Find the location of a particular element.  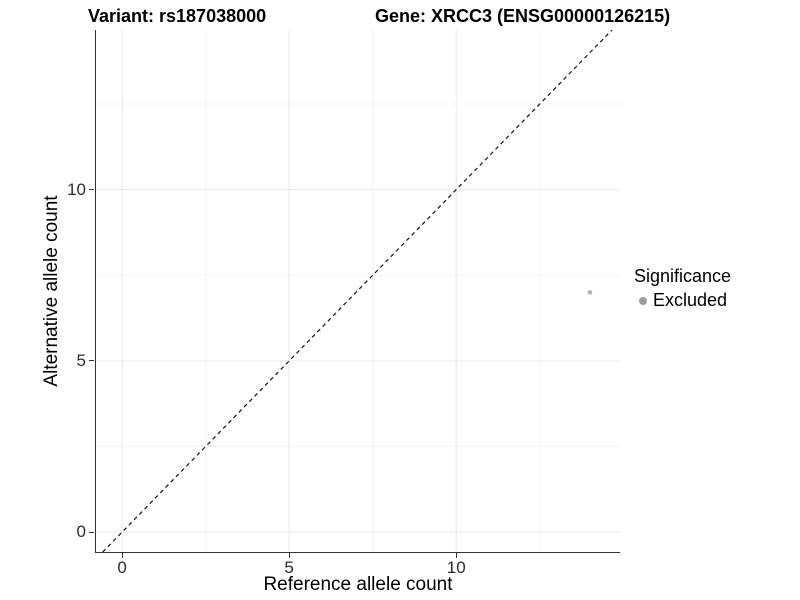

x-axis-tick-labels: 0 5 10 is located at coordinates (358, 568).